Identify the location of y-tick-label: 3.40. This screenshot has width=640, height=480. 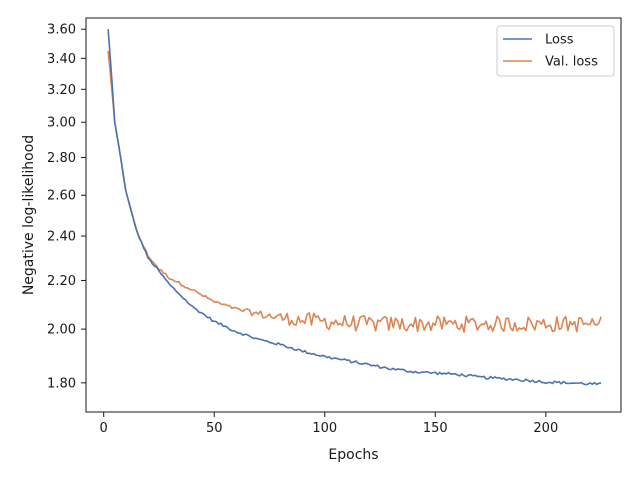
(61, 59).